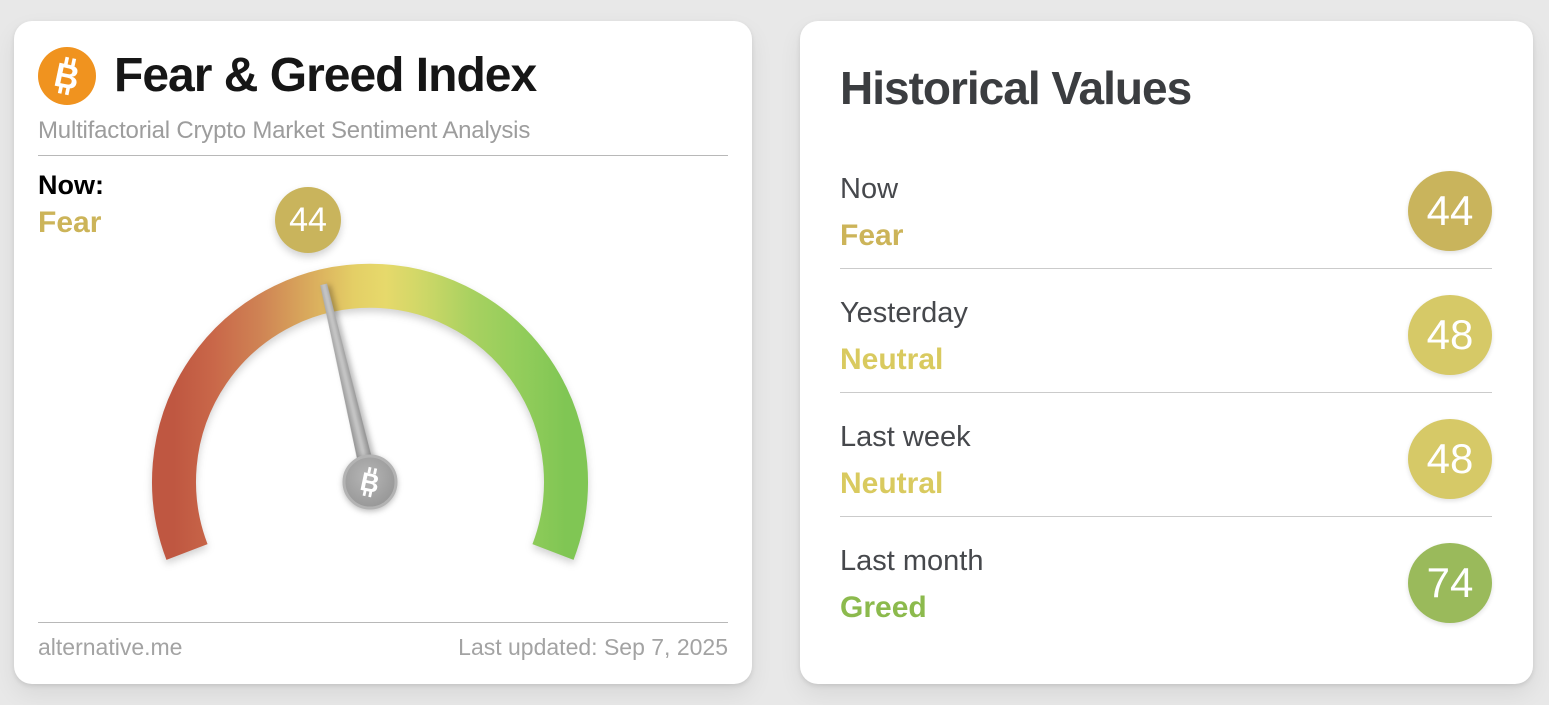 The image size is (1549, 705). What do you see at coordinates (110, 647) in the screenshot?
I see `source-link: alternative.me` at bounding box center [110, 647].